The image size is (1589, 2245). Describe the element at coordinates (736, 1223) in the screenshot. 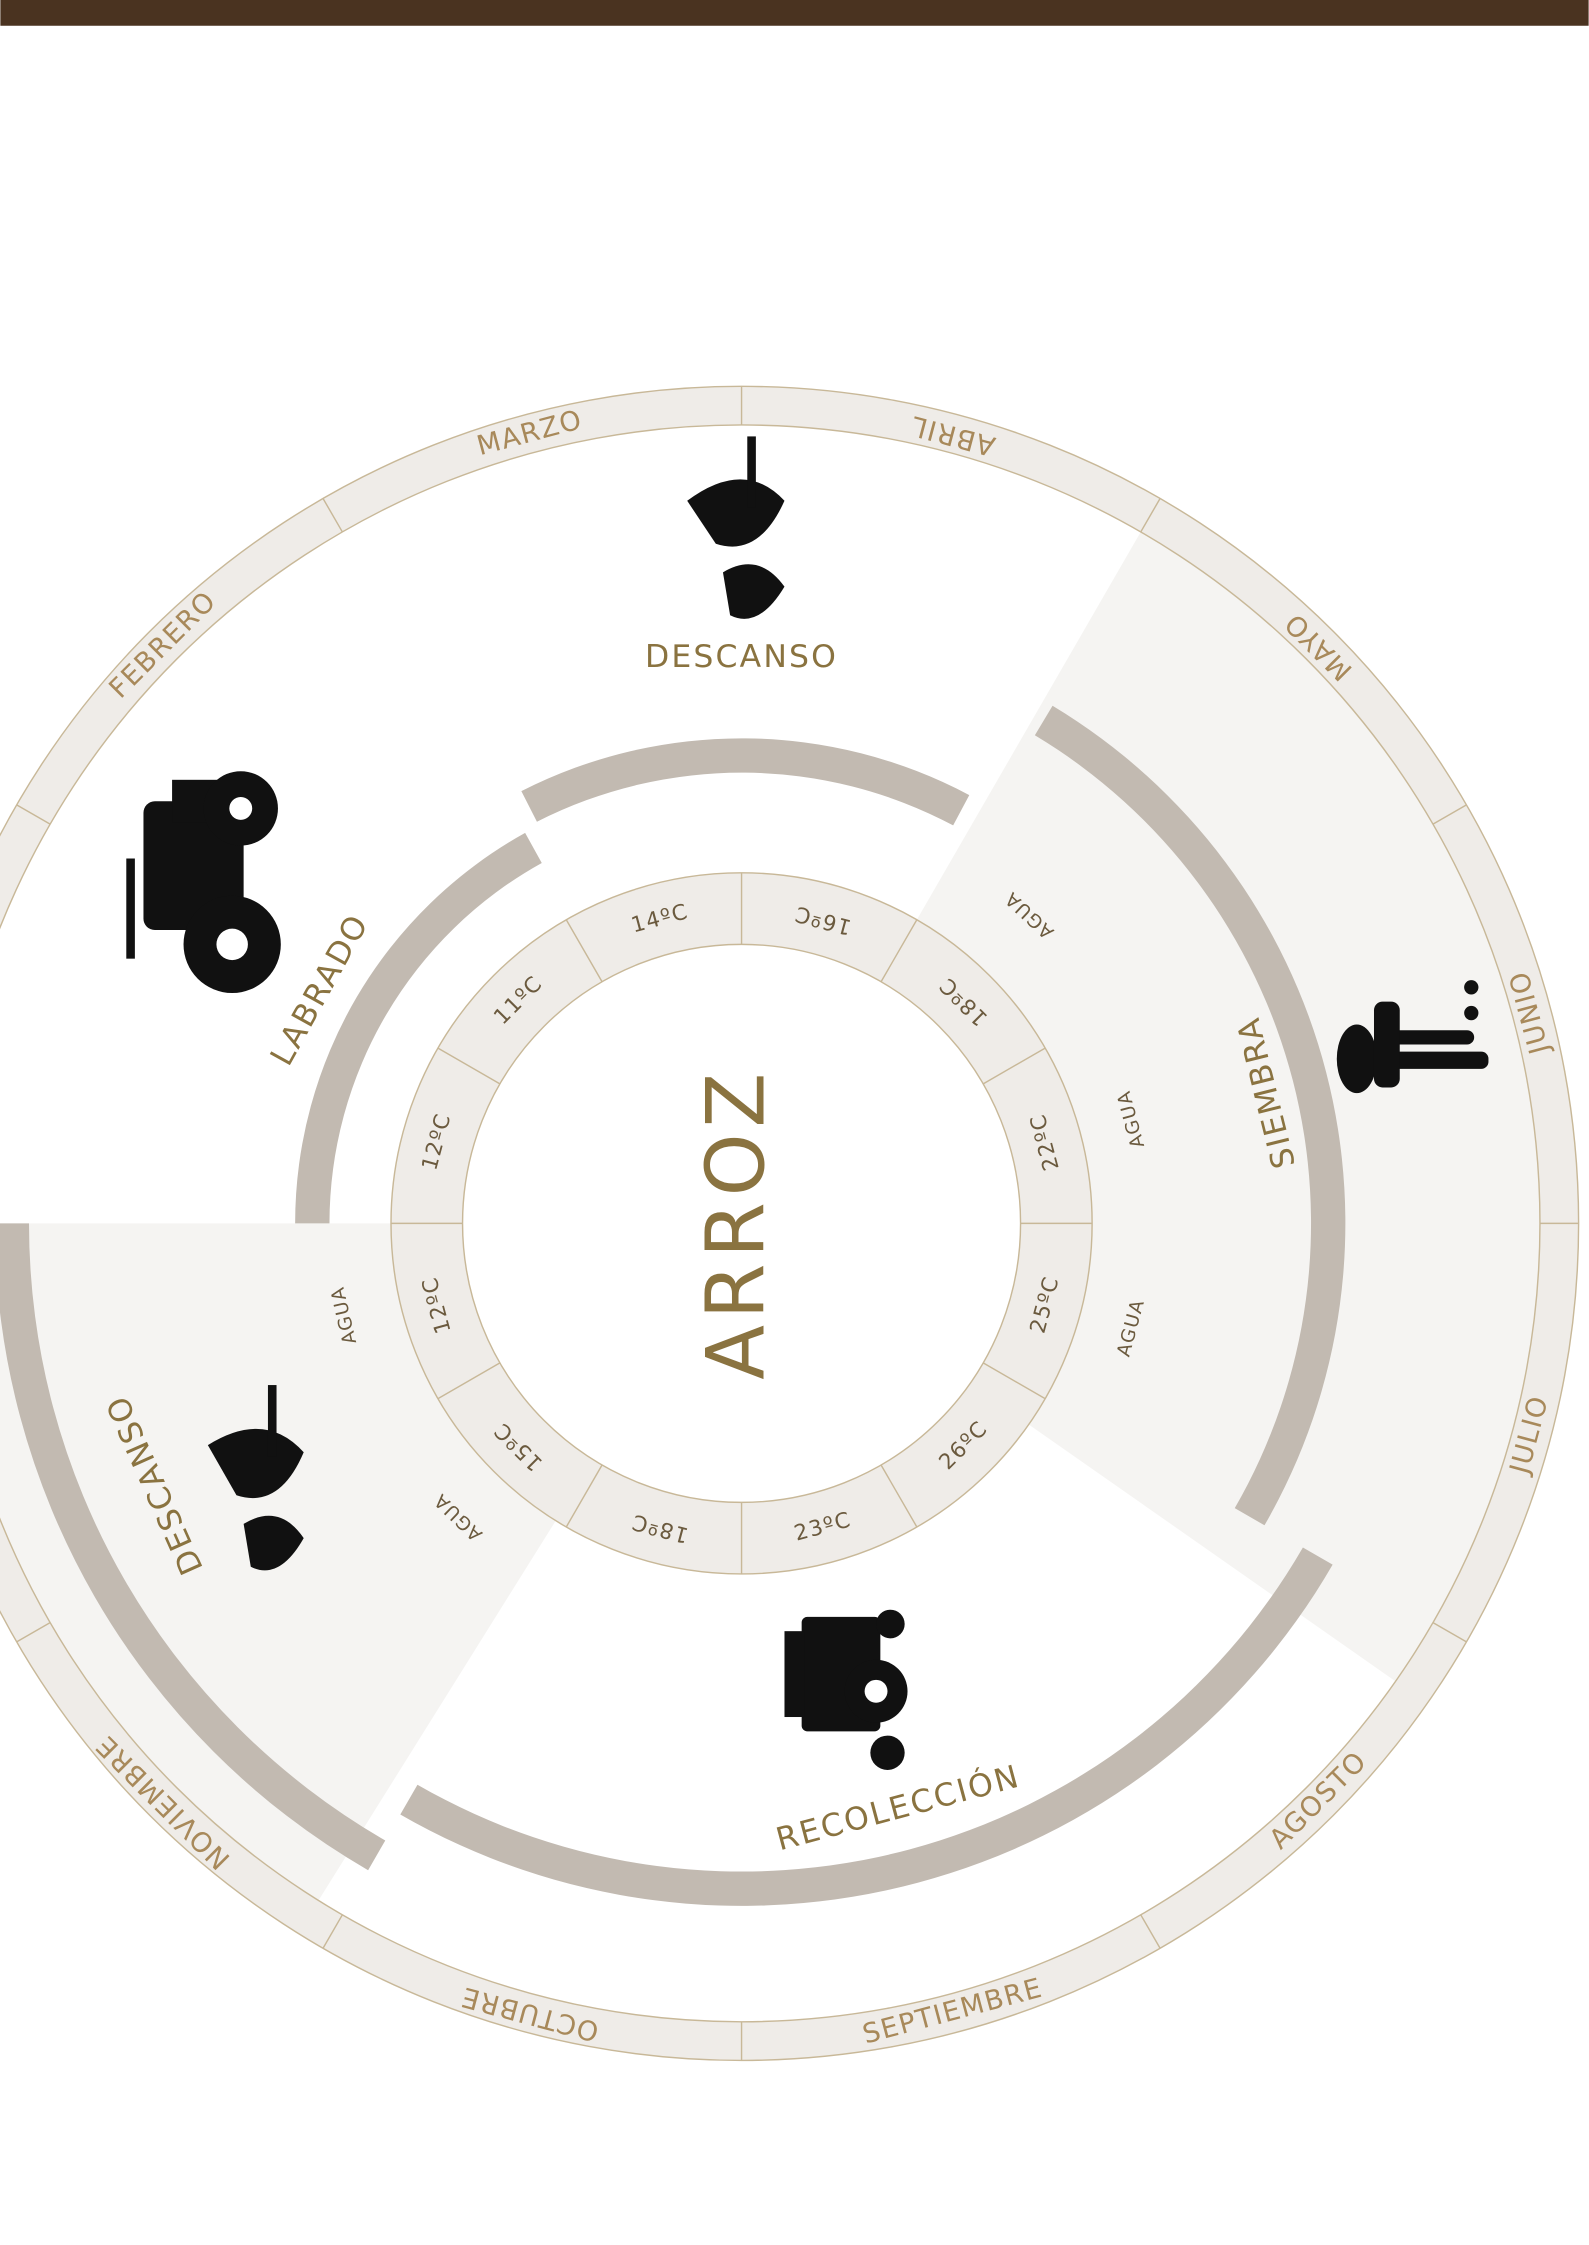

I see `crop-title: ARROZ` at that location.